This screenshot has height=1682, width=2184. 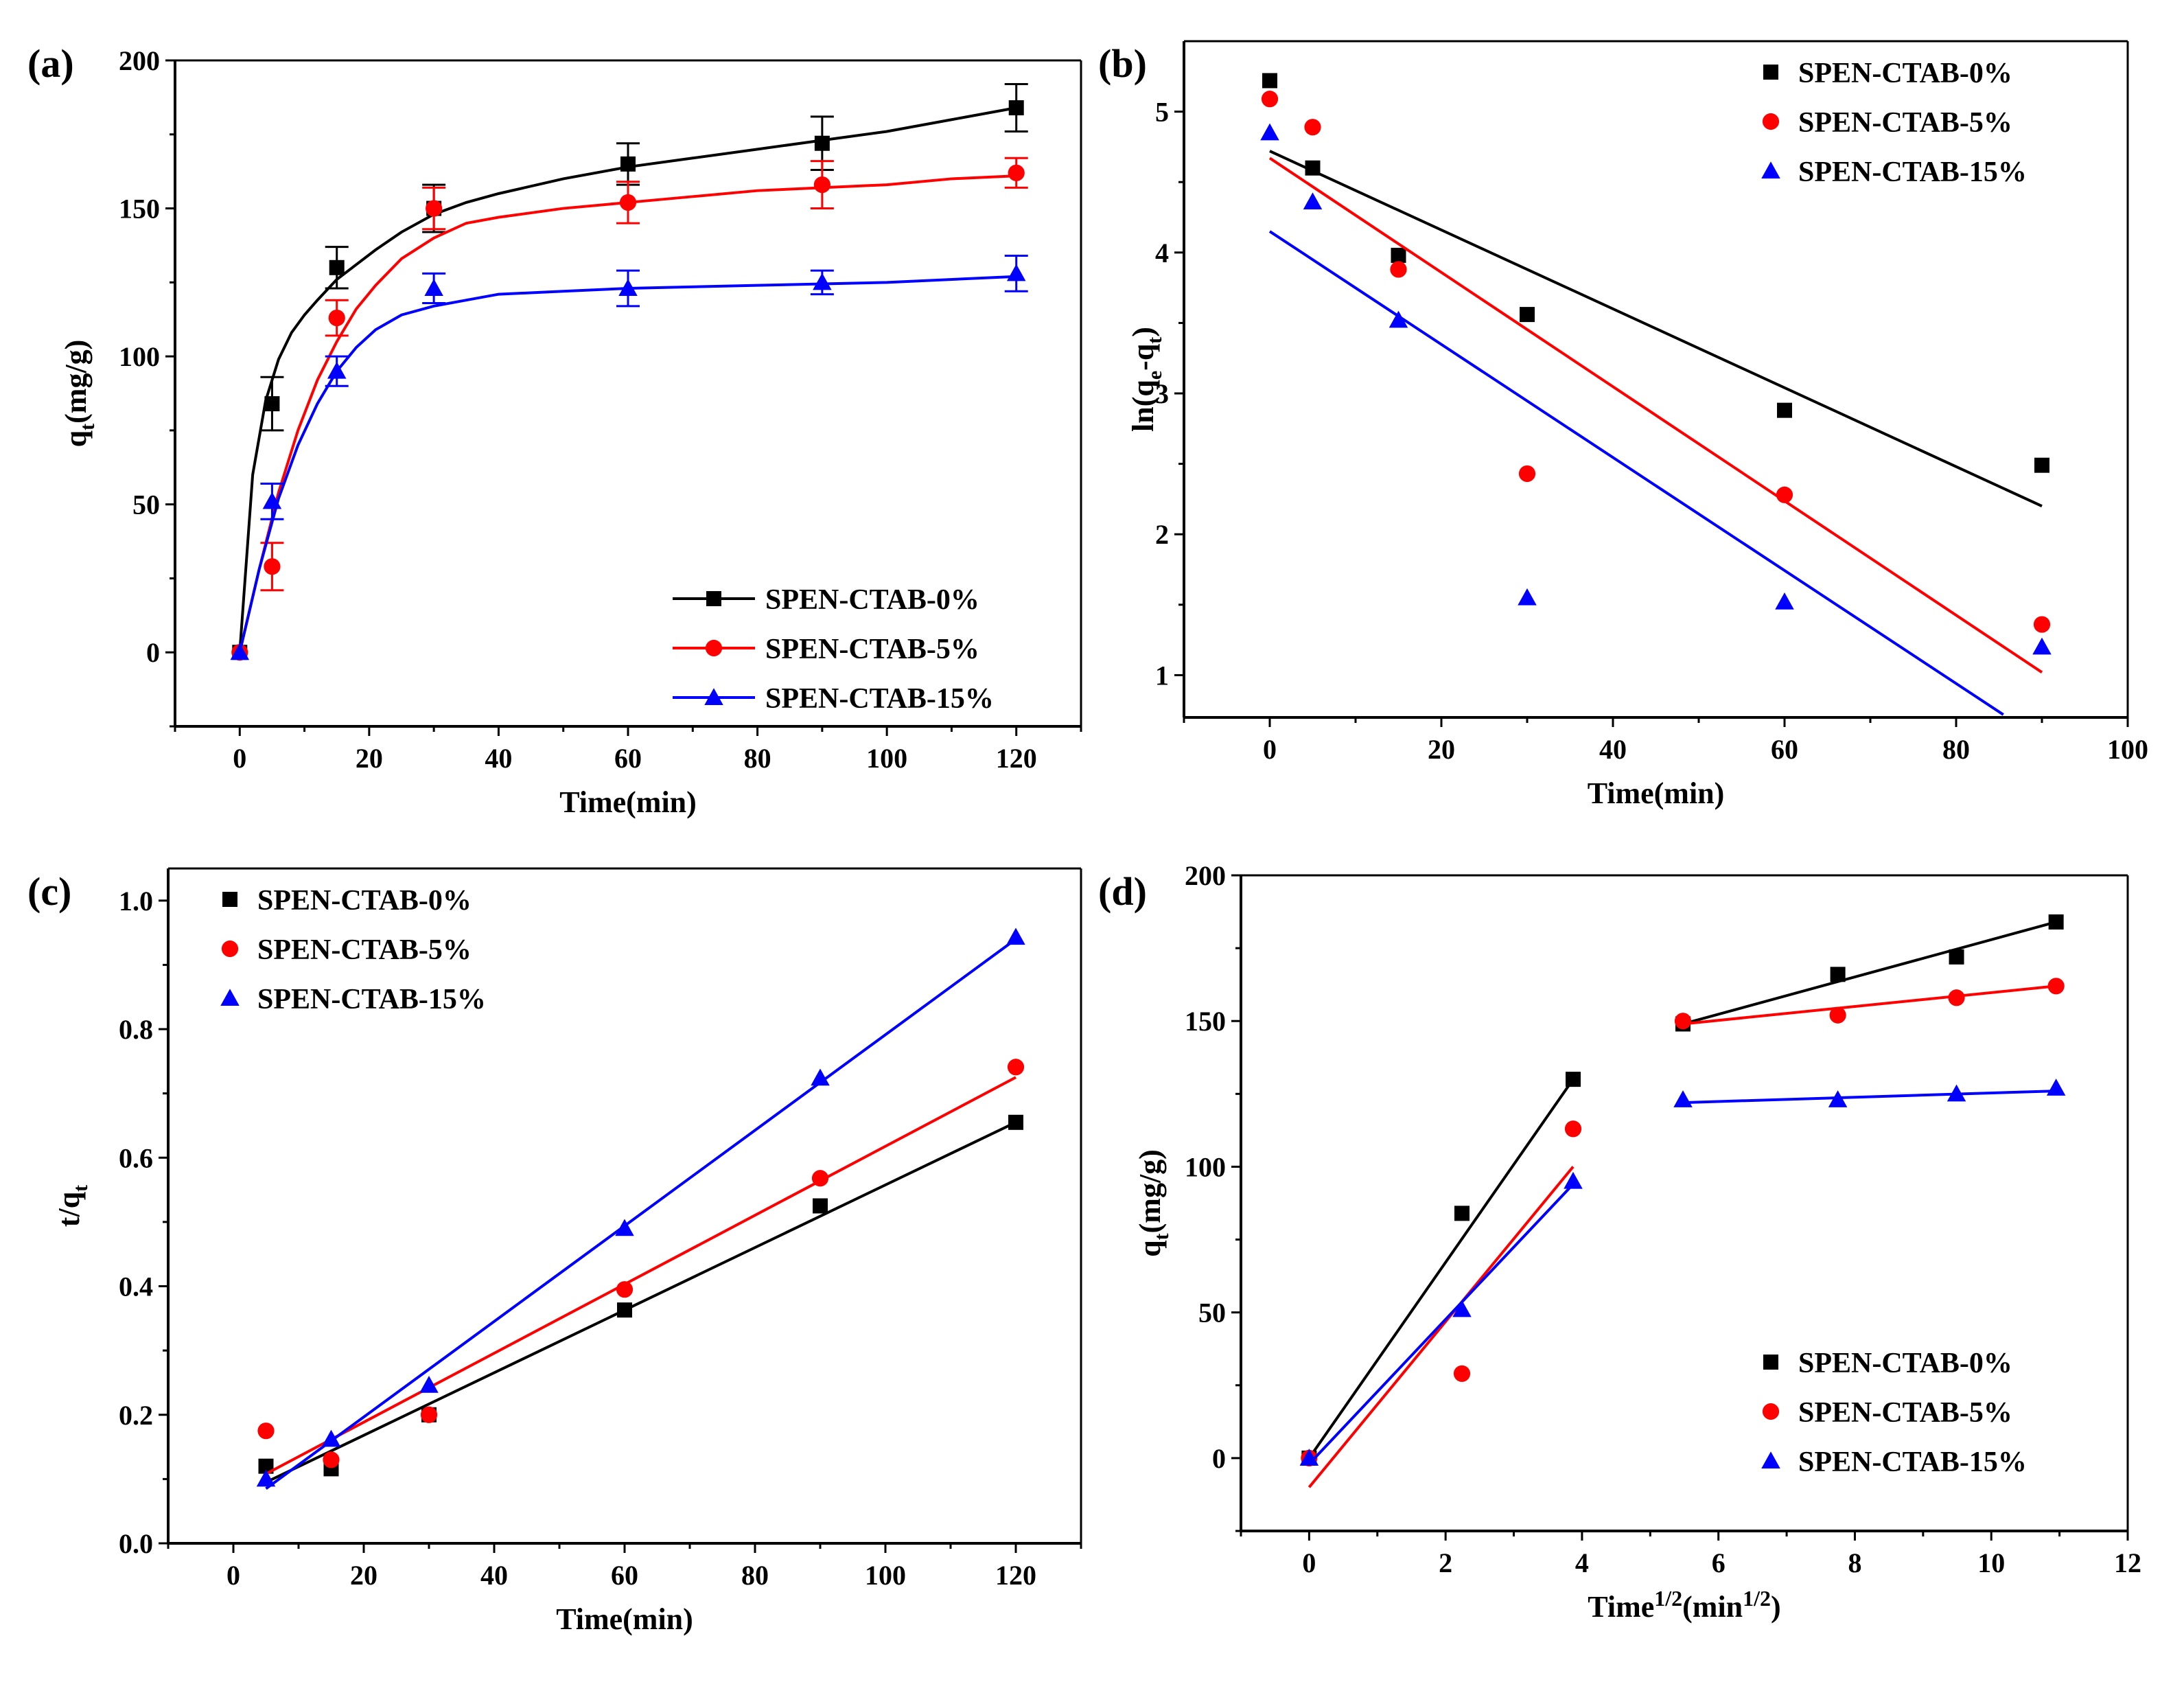 What do you see at coordinates (1991, 1562) in the screenshot?
I see `x-tick-label: 10` at bounding box center [1991, 1562].